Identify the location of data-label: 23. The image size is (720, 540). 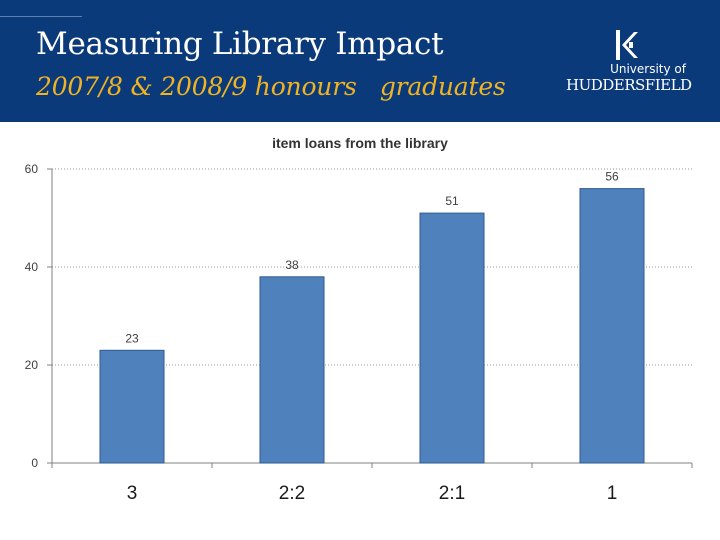
(132, 338).